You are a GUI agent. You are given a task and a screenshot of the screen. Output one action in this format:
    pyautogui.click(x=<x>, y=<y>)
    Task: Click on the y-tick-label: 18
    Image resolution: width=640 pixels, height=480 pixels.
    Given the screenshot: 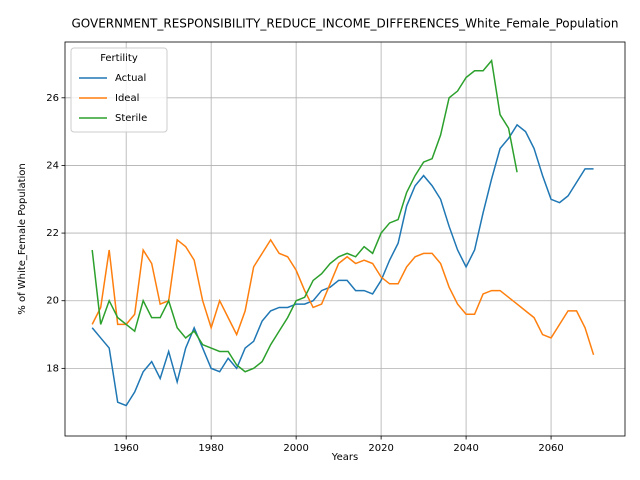 What is the action you would take?
    pyautogui.click(x=52, y=368)
    